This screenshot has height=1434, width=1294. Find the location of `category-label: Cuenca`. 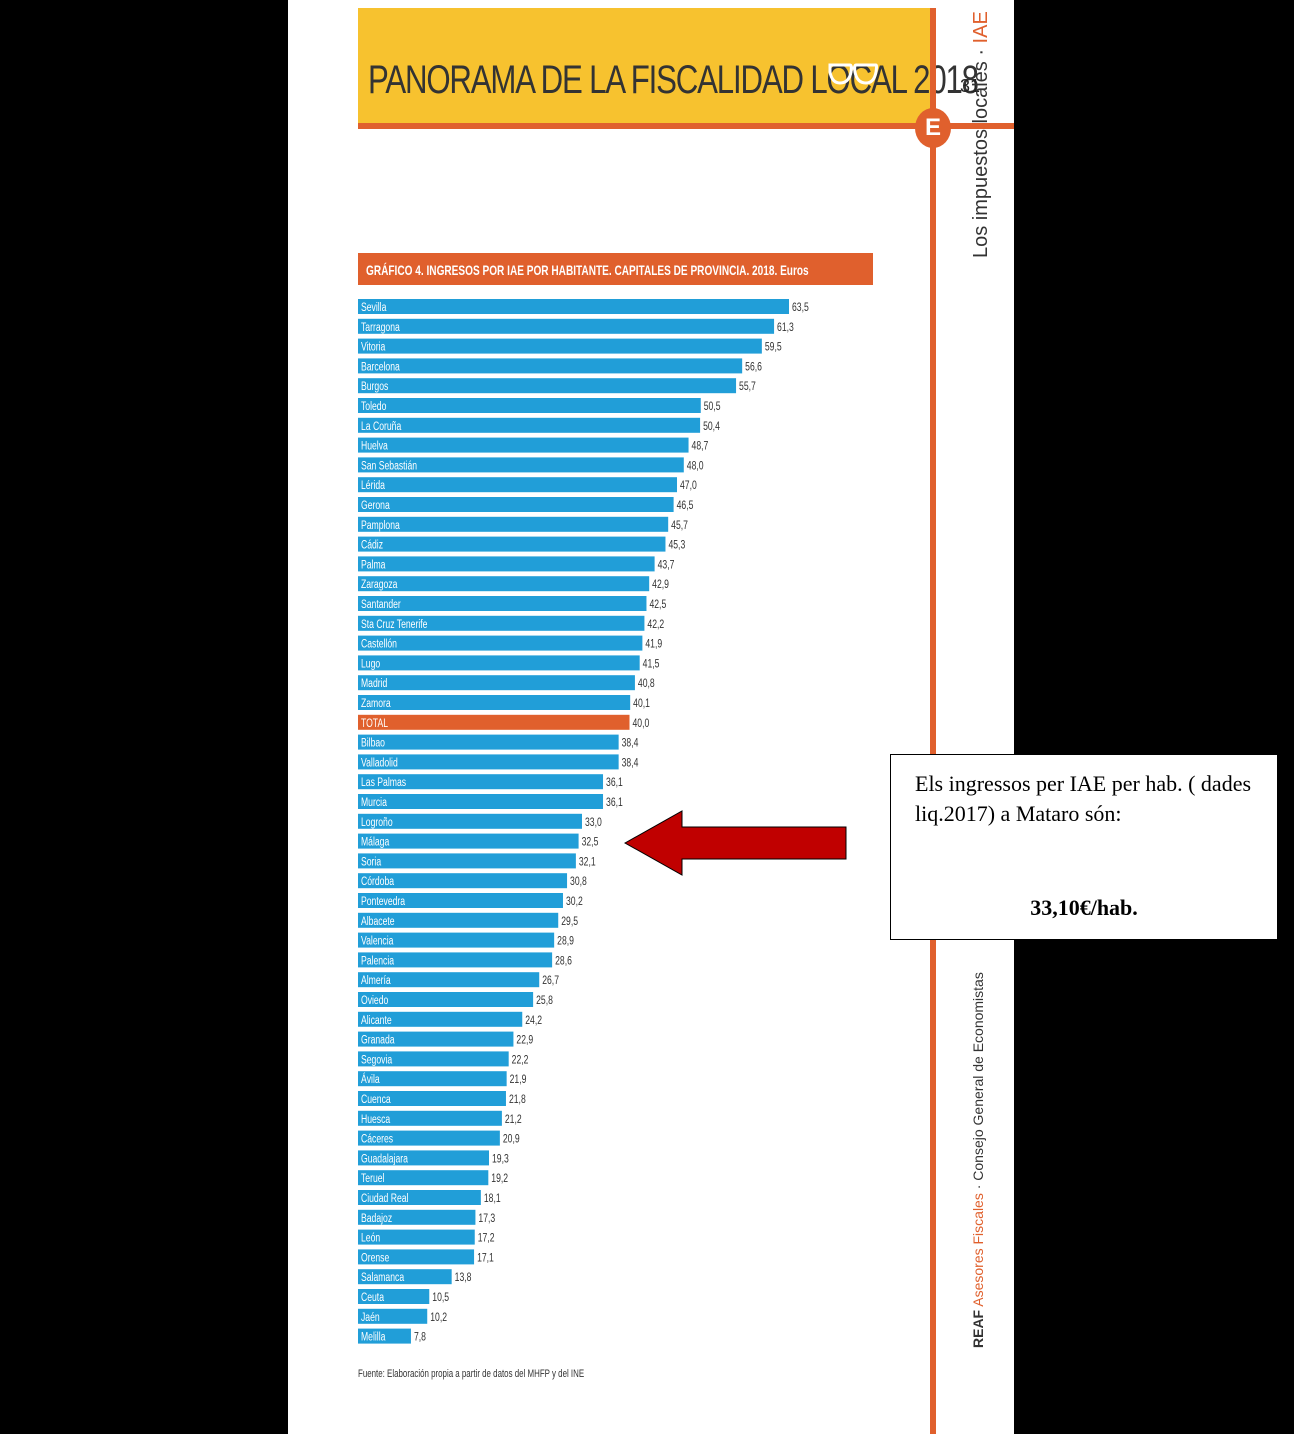

category-label: Cuenca is located at coordinates (376, 1100).